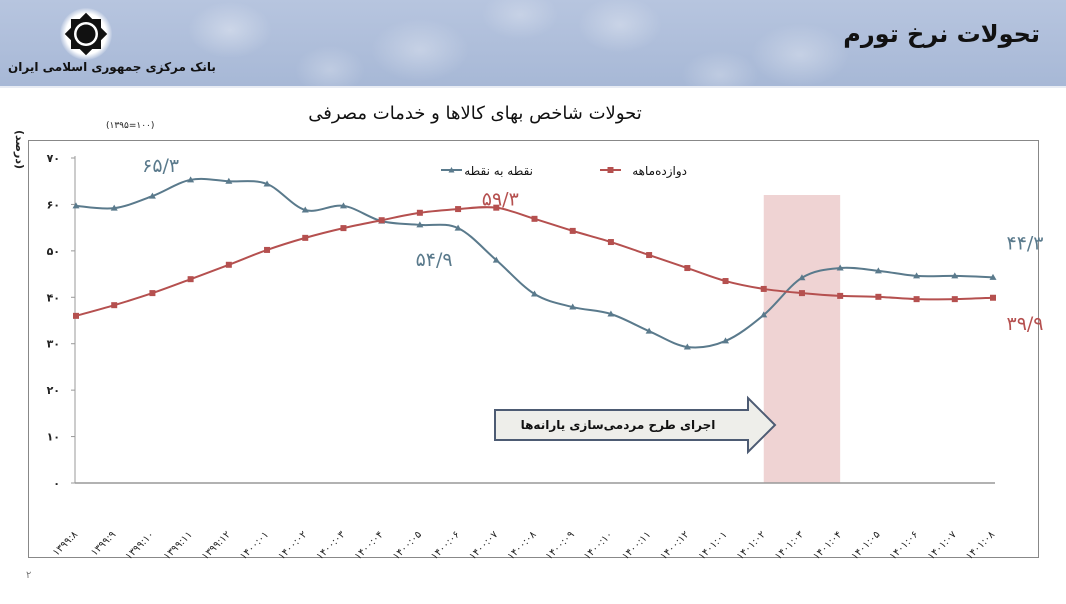  I want to click on chart-title: تحولات شاخص بهای کالاها و خدمات مصرفی, so click(475, 113).